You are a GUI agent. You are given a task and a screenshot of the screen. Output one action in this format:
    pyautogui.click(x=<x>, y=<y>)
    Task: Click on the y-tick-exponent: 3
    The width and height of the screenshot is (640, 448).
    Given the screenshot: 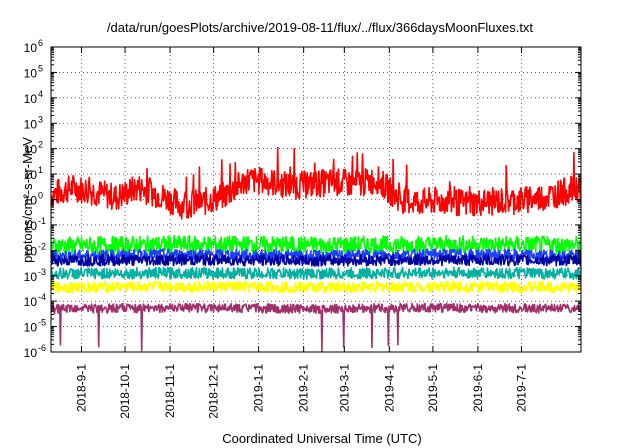 What is the action you would take?
    pyautogui.click(x=40, y=119)
    